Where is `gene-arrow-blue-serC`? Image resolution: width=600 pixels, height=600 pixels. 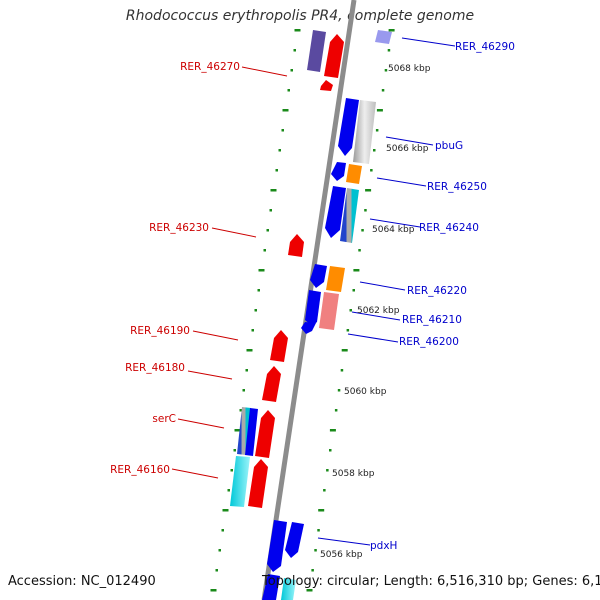 gene-arrow-blue-serC is located at coordinates (251, 432).